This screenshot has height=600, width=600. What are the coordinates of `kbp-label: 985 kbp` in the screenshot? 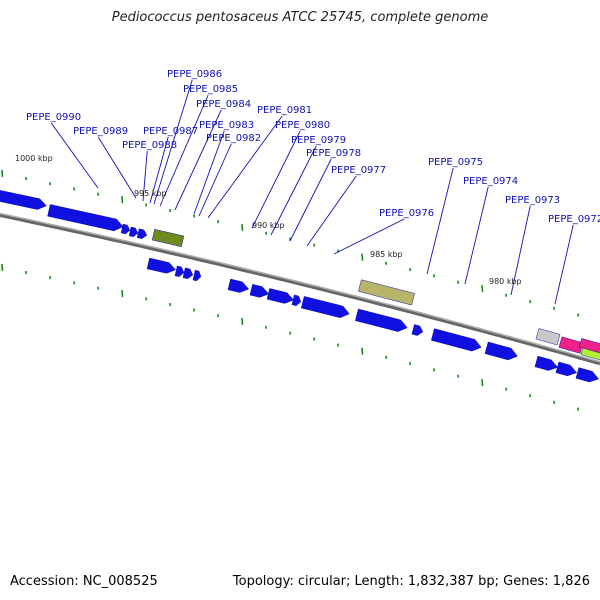 It's located at (386, 254).